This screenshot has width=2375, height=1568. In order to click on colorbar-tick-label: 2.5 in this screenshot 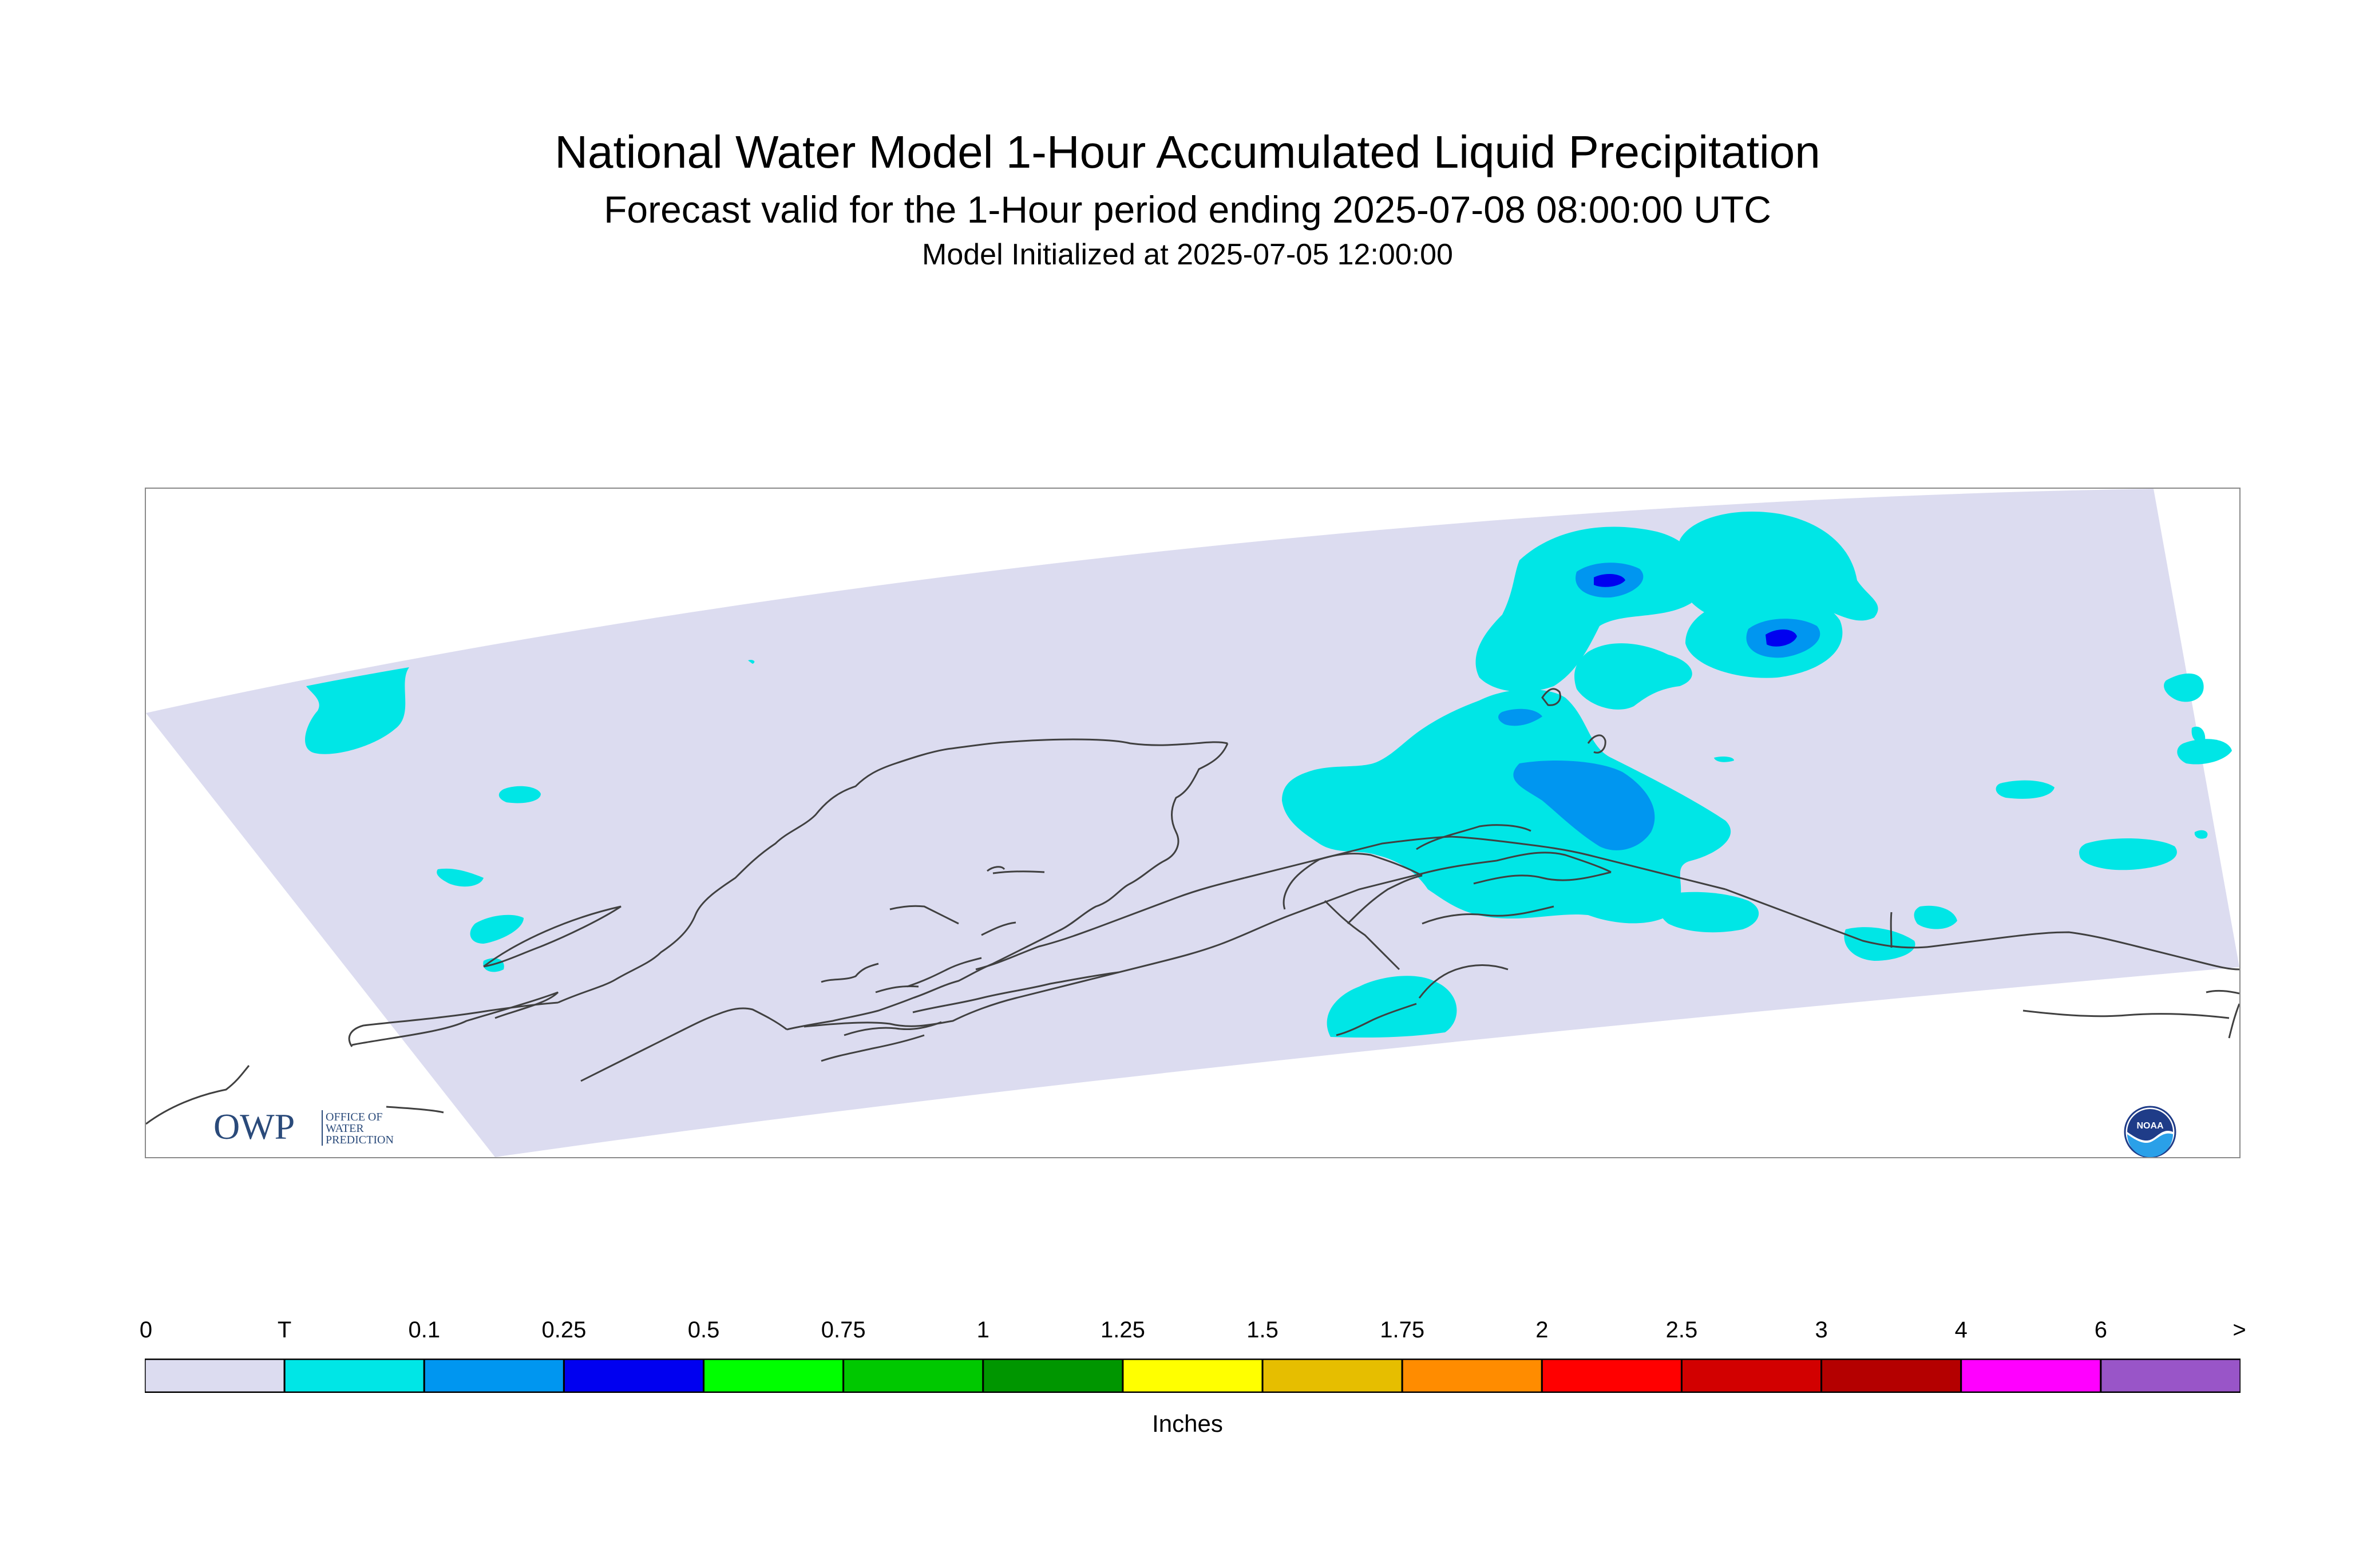, I will do `click(1682, 1330)`.